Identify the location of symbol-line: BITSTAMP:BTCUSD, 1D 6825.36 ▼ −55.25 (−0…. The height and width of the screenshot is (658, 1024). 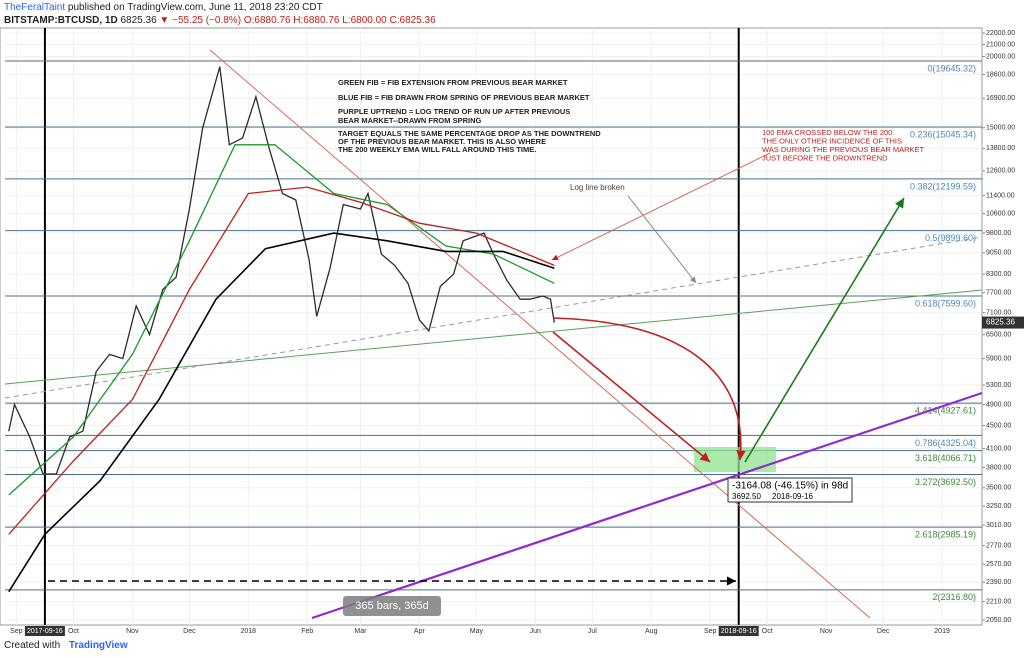
(220, 20).